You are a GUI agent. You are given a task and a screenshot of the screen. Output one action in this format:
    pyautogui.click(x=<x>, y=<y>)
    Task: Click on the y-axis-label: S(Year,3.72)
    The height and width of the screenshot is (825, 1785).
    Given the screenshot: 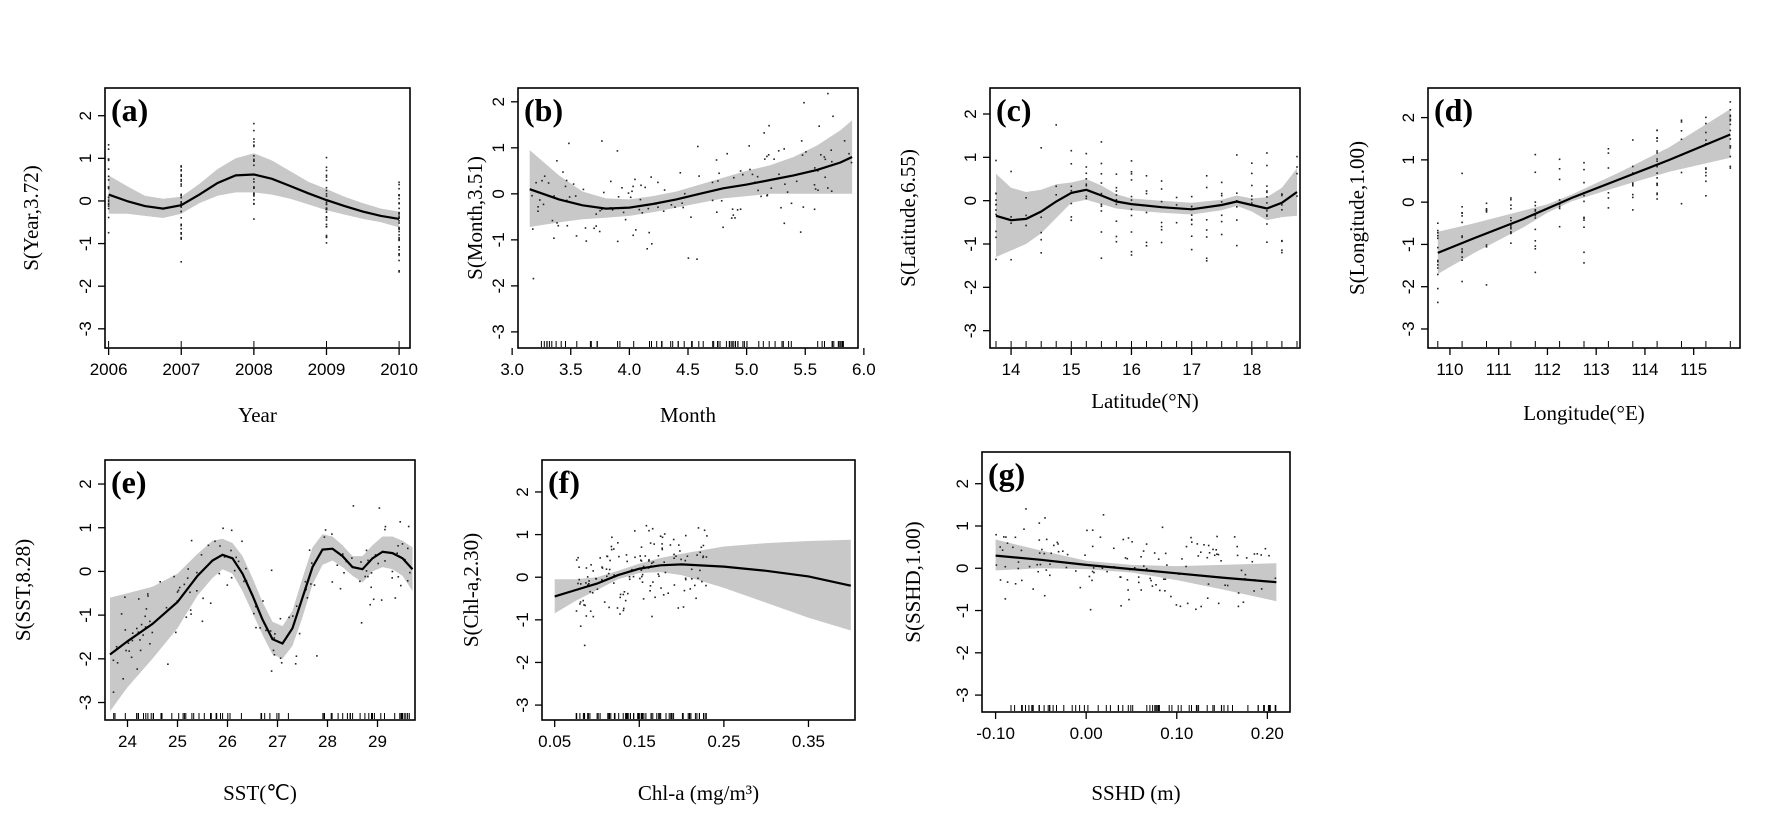 What is the action you would take?
    pyautogui.click(x=31, y=218)
    